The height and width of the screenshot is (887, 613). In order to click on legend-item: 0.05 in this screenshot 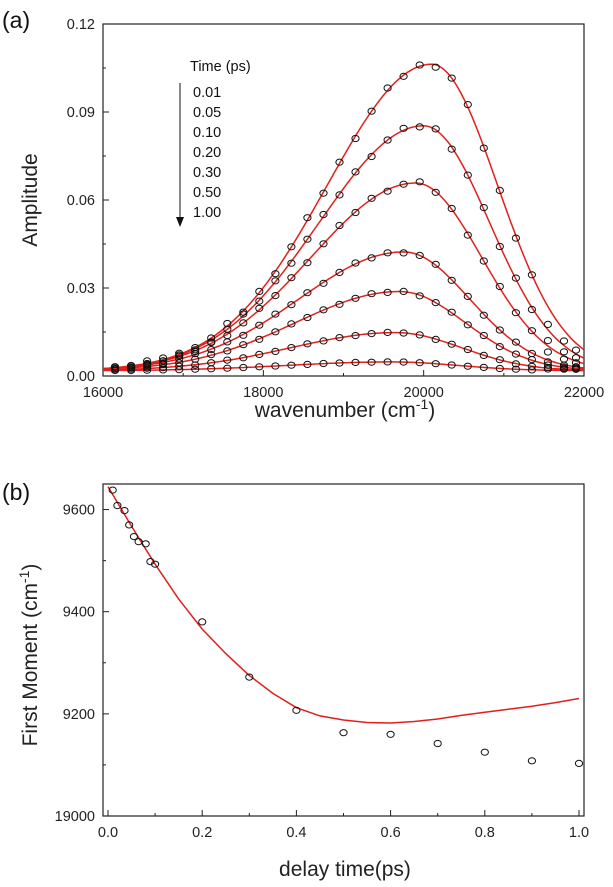, I will do `click(207, 113)`.